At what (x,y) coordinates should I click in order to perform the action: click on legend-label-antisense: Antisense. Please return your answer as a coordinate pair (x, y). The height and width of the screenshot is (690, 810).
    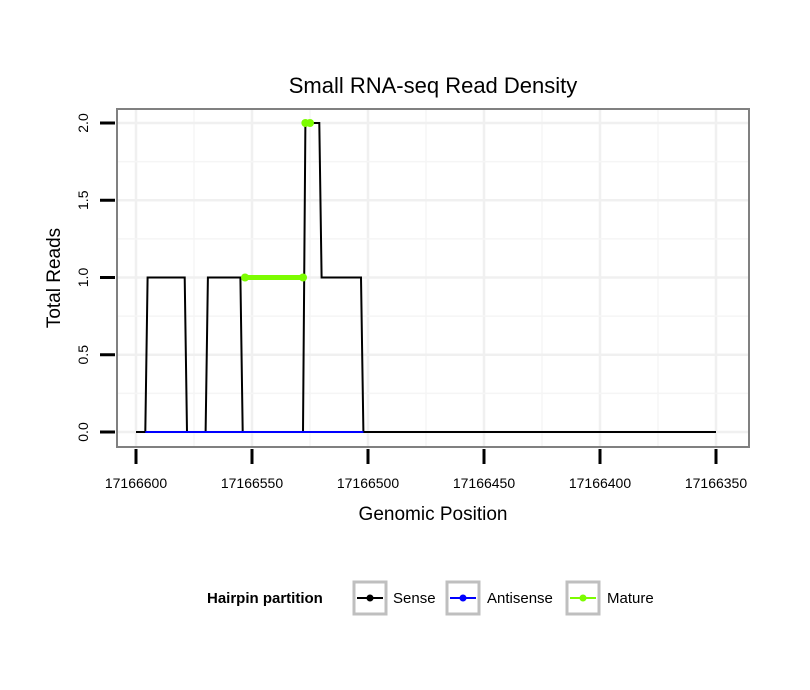
    Looking at the image, I should click on (520, 598).